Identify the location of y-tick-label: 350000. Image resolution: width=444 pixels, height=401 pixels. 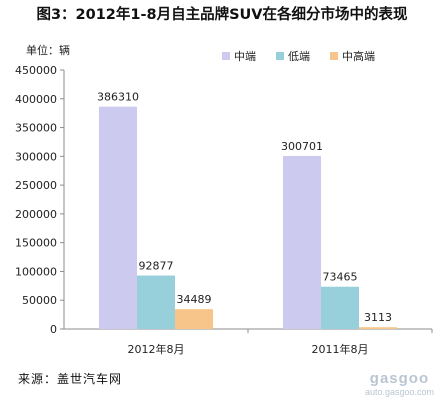
(36, 128).